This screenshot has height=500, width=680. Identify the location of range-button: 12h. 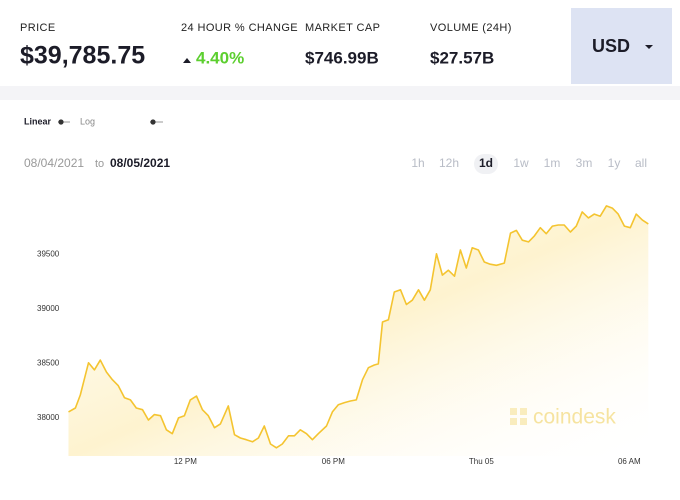
(449, 163).